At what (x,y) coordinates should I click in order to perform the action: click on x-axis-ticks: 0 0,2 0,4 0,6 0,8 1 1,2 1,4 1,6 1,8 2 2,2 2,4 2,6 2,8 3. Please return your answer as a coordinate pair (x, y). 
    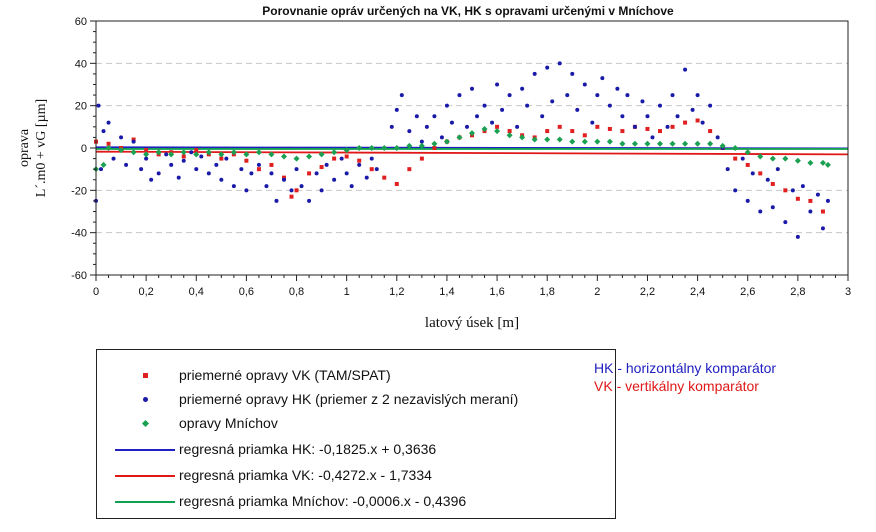
    Looking at the image, I should click on (472, 286).